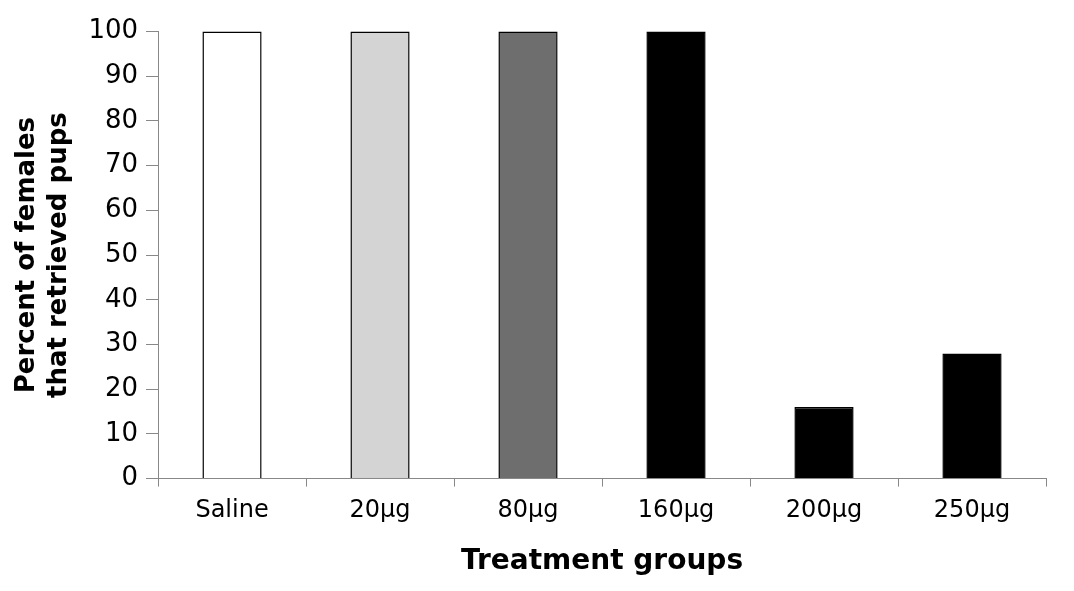 This screenshot has height=591, width=1074. I want to click on y-tick-label: 90, so click(121, 74).